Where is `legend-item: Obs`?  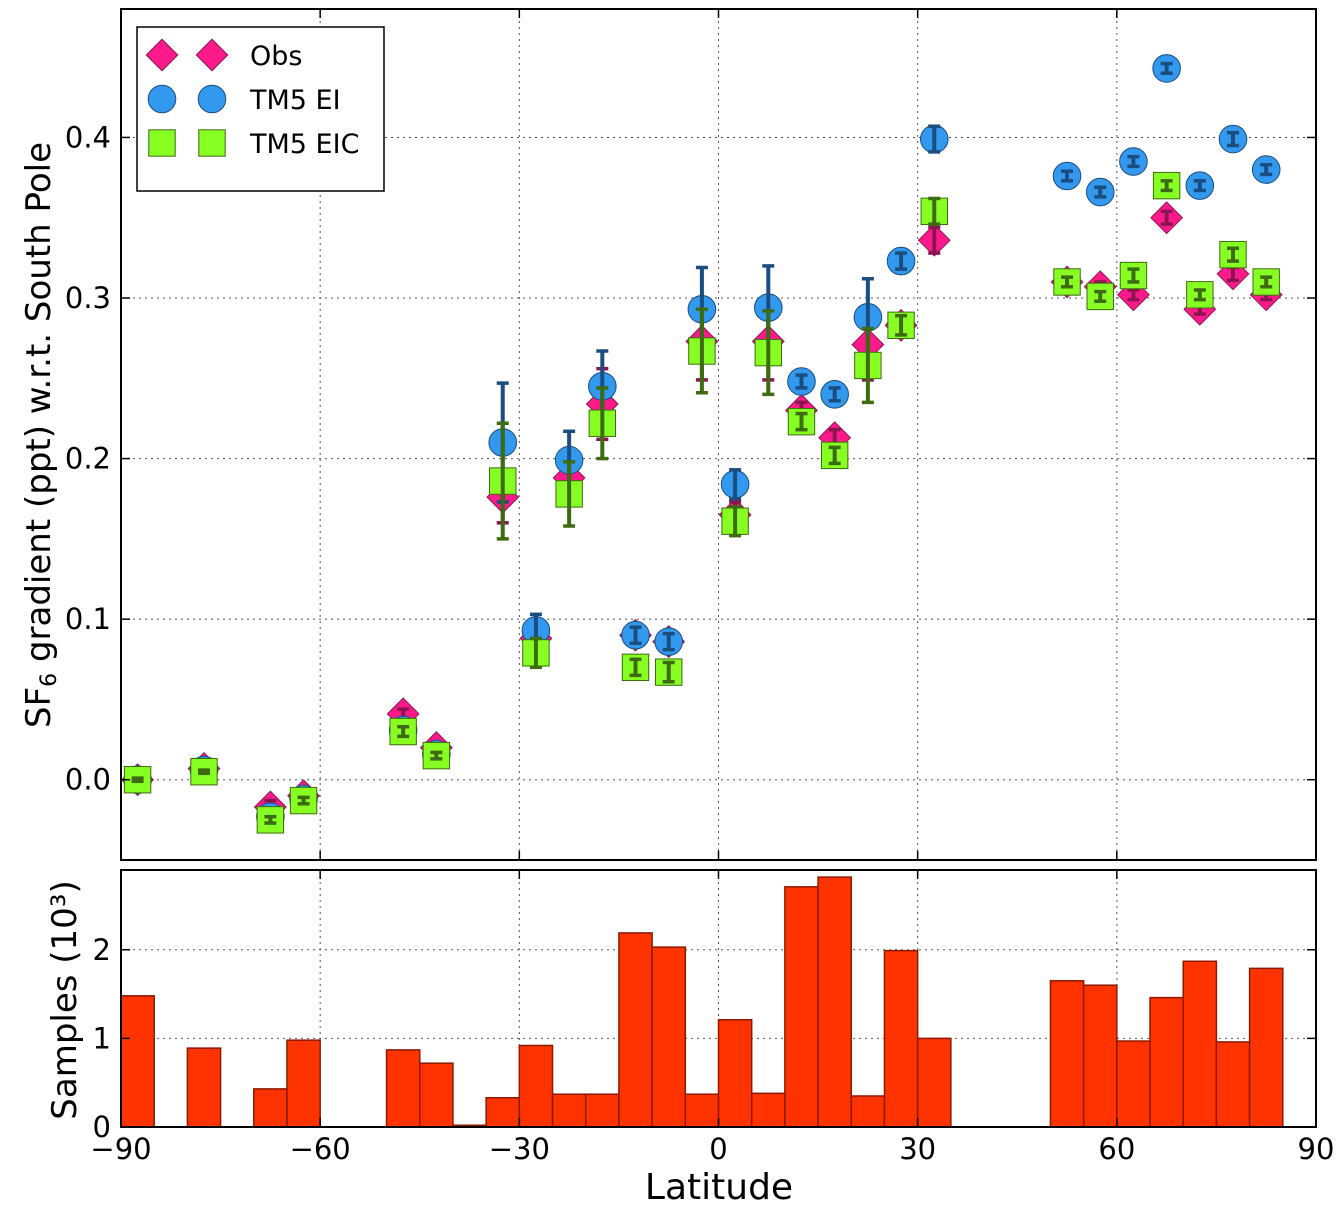
legend-item: Obs is located at coordinates (223, 55).